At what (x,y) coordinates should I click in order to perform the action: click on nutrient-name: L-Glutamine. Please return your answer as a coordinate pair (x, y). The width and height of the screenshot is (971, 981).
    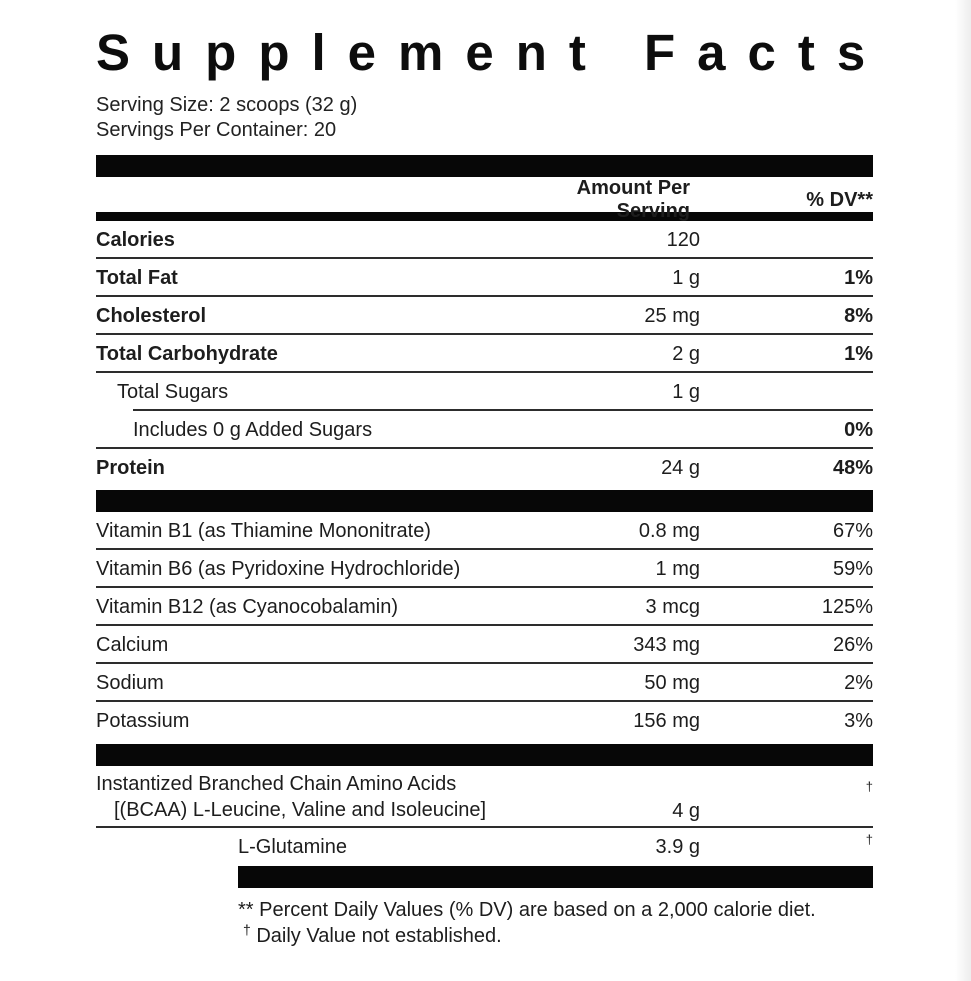
    Looking at the image, I should click on (292, 846).